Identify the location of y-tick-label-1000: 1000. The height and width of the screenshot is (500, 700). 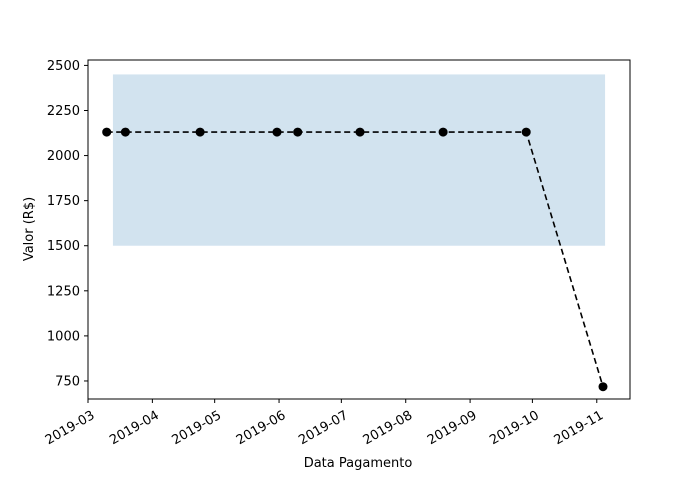
(63, 336).